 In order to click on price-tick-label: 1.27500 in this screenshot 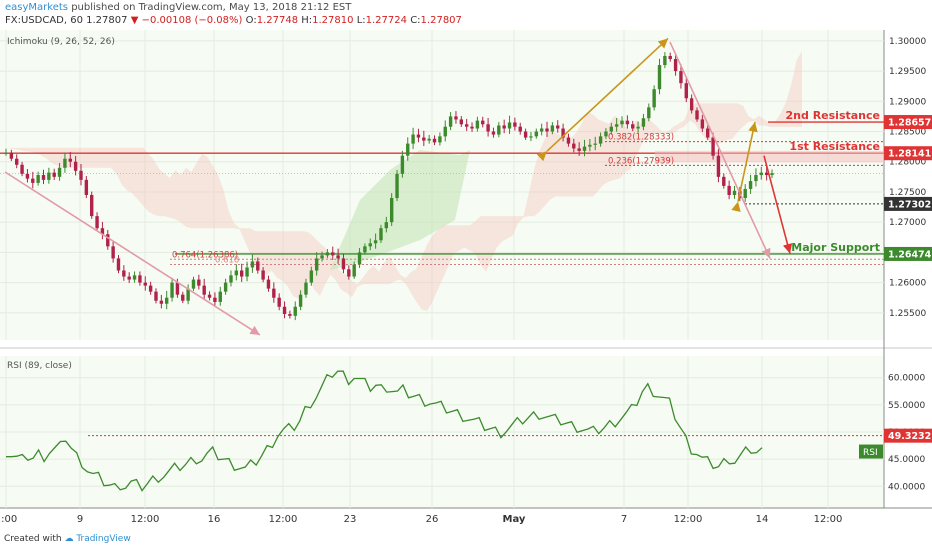, I will do `click(907, 193)`.